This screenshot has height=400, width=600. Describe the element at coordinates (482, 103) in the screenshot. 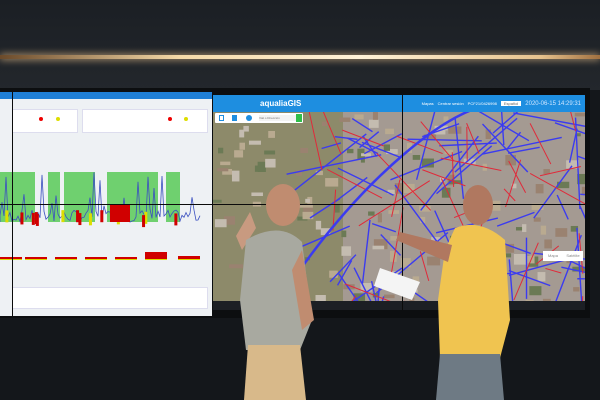

I see `menu-user: PCF21/0426998` at that location.